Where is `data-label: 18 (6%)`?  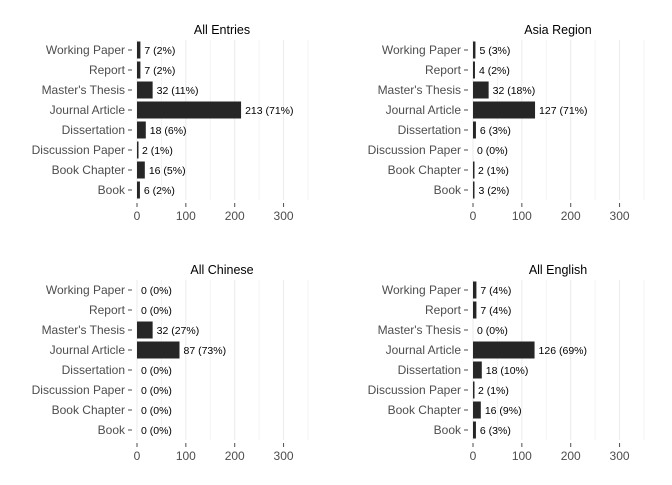 data-label: 18 (6%) is located at coordinates (168, 131).